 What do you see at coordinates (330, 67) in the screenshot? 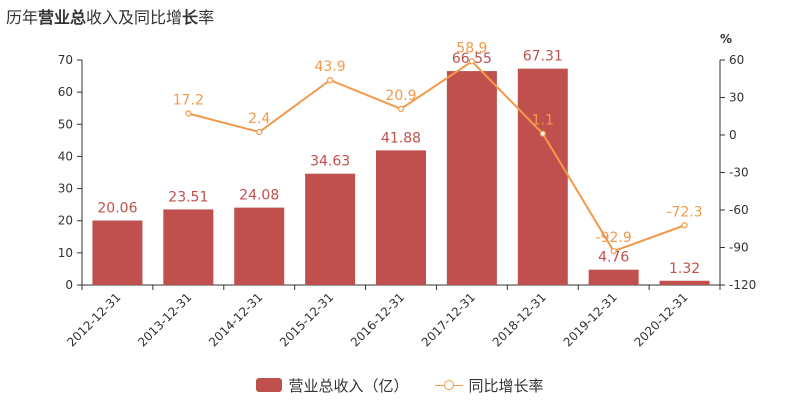
I see `growth-value-label: 43.9` at bounding box center [330, 67].